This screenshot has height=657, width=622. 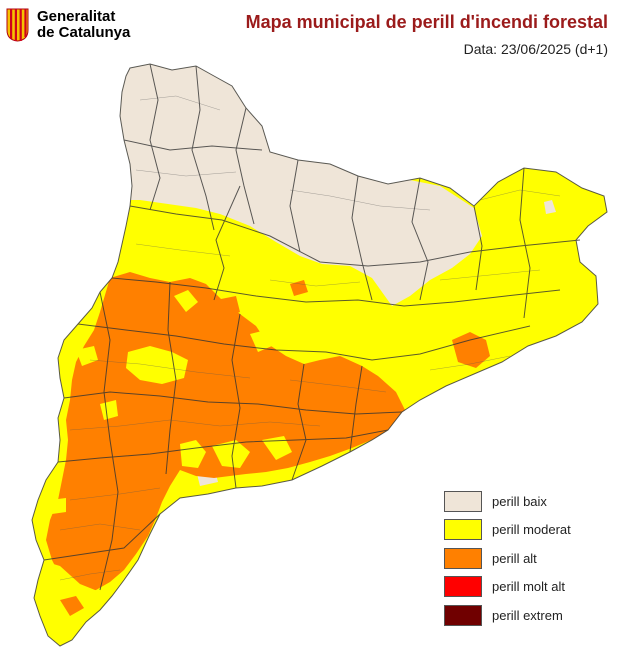 What do you see at coordinates (76, 16) in the screenshot?
I see `logo-line-1: Generalitat` at bounding box center [76, 16].